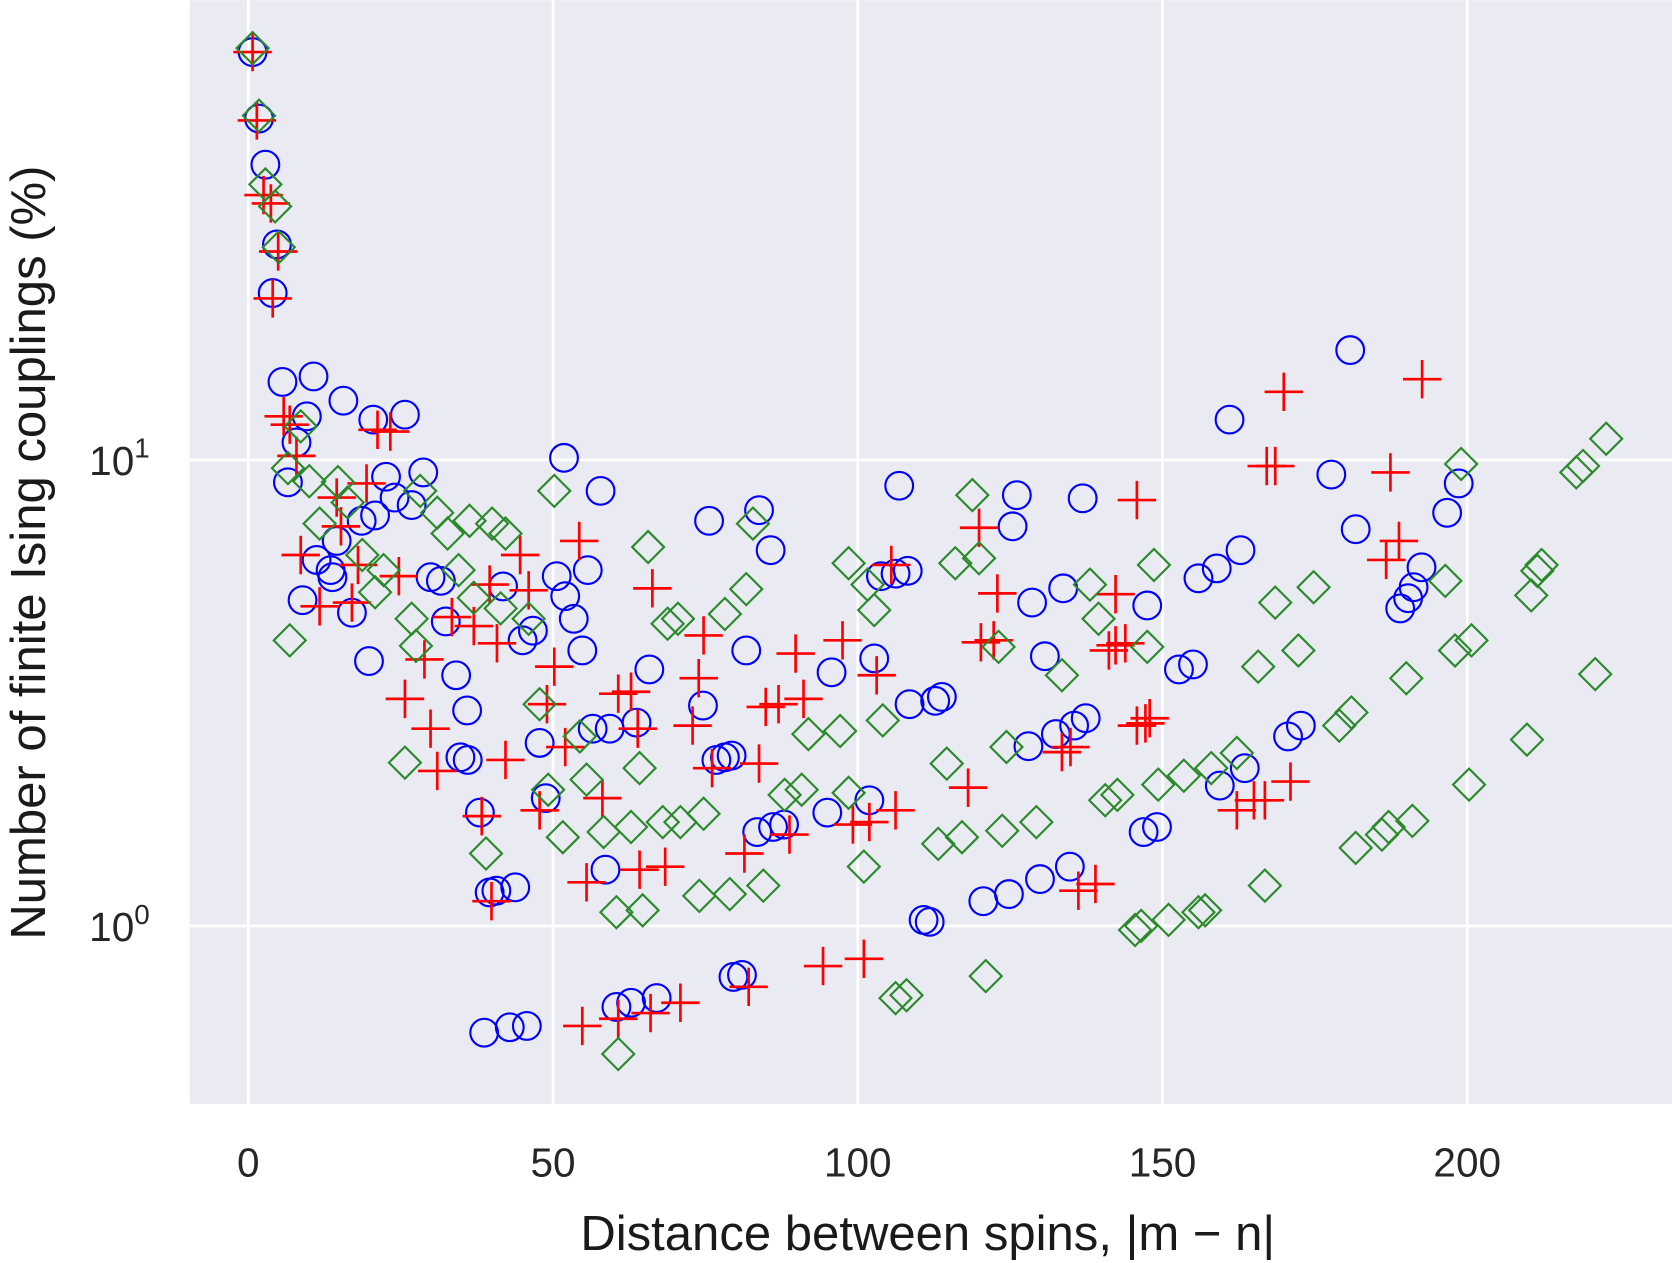  I want to click on x-tick-label: 200, so click(1467, 1162).